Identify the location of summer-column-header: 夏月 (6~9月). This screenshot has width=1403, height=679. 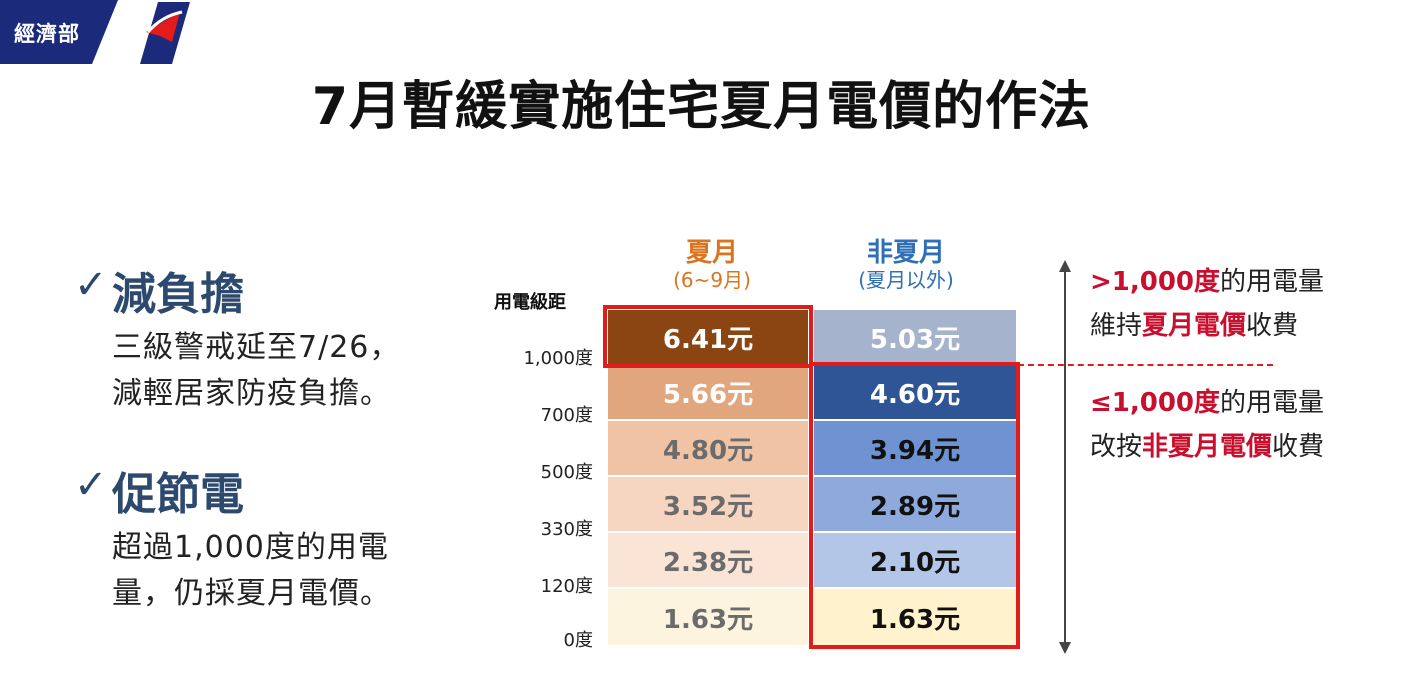
(712, 265).